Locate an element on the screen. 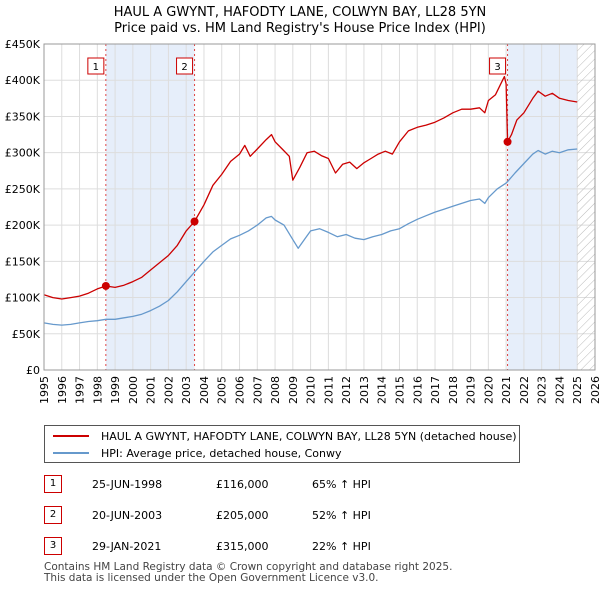 This screenshot has width=600, height=590. transaction-row: 1 25-JUN-1998 £116,000 65% ↑ HPI is located at coordinates (314, 485).